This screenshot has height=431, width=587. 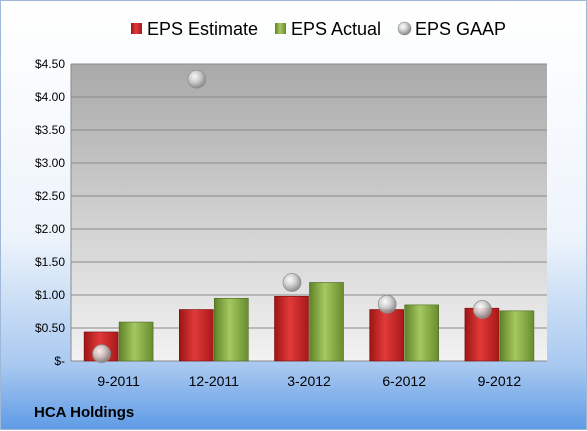 I want to click on y-tick-label: $3.00, so click(x=50, y=163).